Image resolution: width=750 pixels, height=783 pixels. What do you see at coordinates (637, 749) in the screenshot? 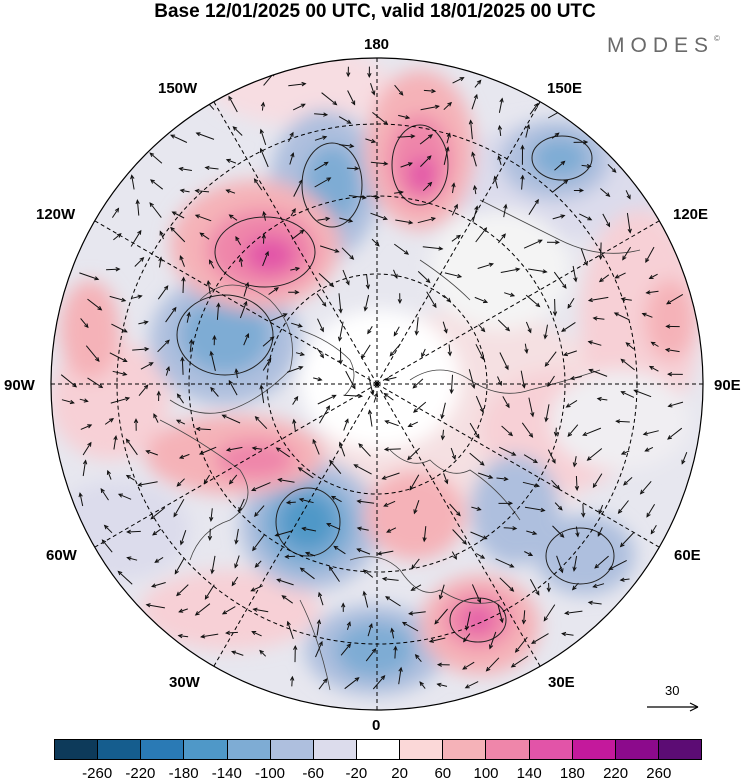
I see `colorbar-swatch` at bounding box center [637, 749].